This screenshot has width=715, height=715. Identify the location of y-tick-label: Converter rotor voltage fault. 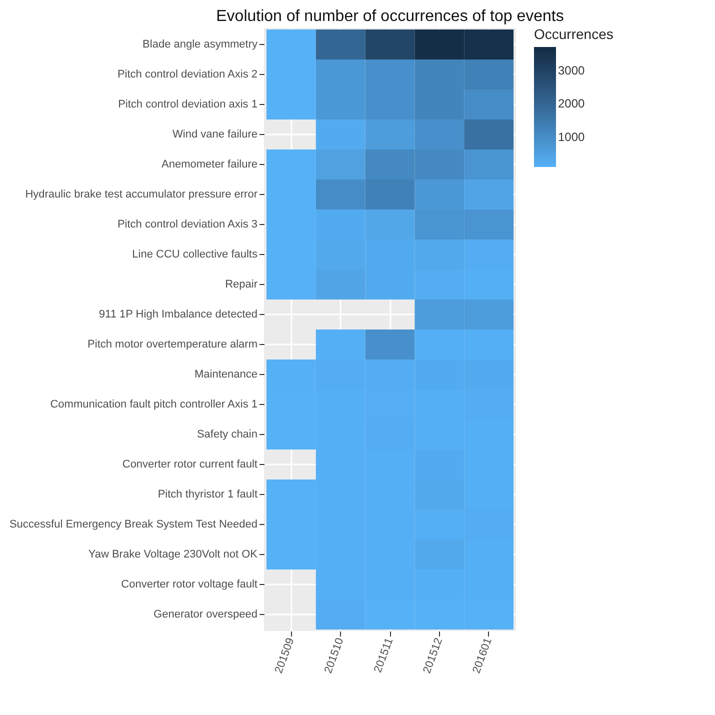
(189, 584).